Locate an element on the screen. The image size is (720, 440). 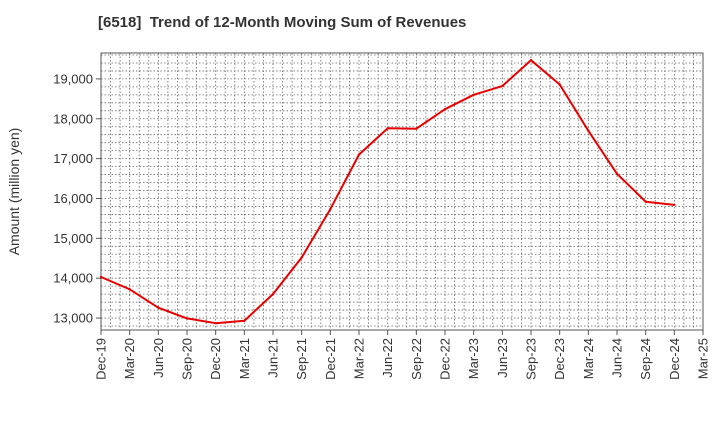
x-tick-label: Dec-24 is located at coordinates (674, 359).